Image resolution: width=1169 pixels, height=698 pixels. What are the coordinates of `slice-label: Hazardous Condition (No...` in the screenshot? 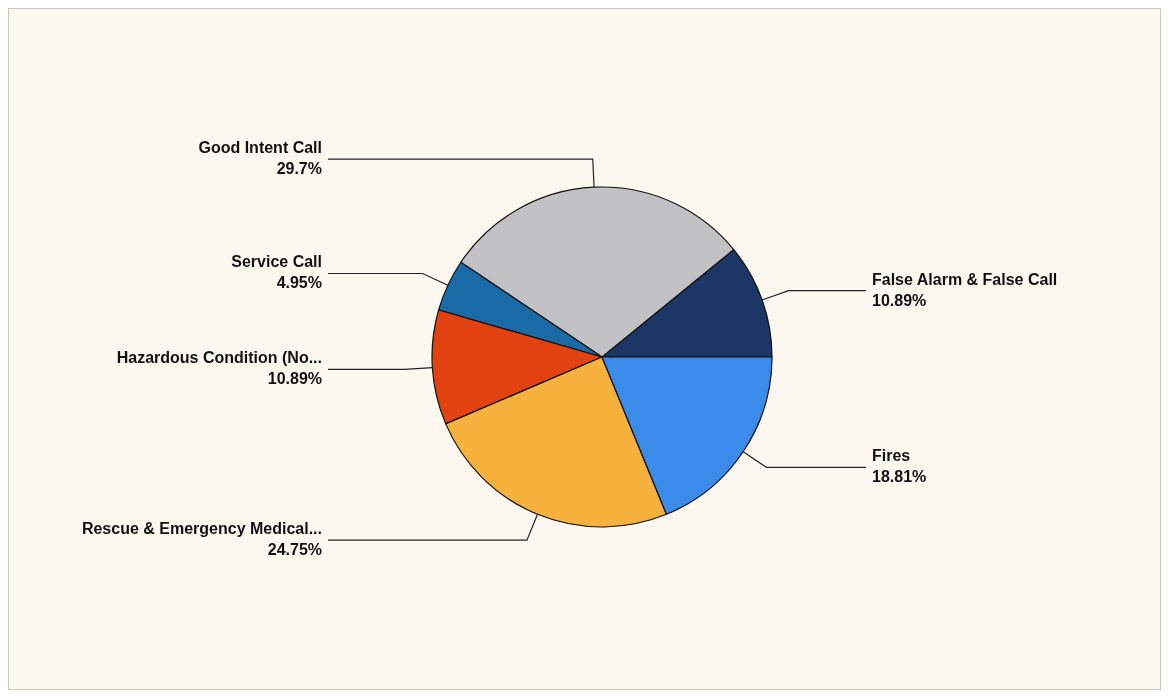 It's located at (219, 358).